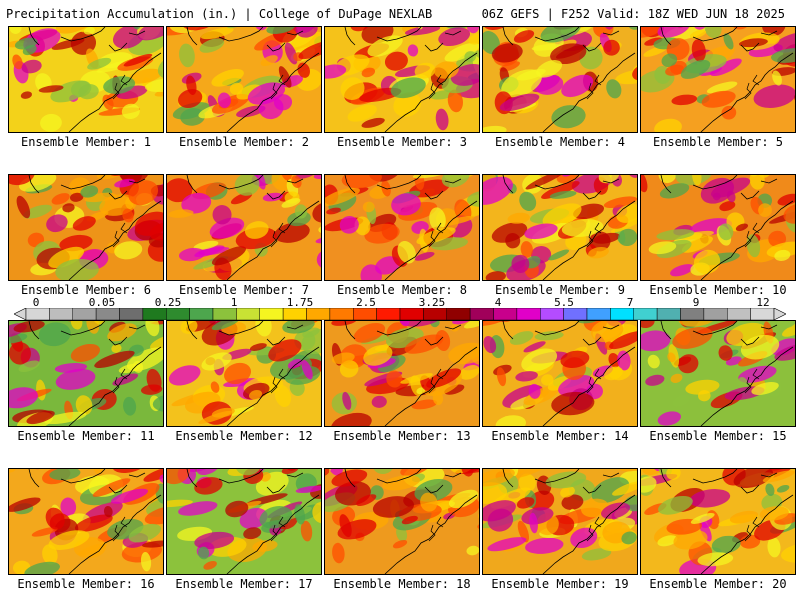  What do you see at coordinates (564, 302) in the screenshot?
I see `colorbar-tick-label: 5.5` at bounding box center [564, 302].